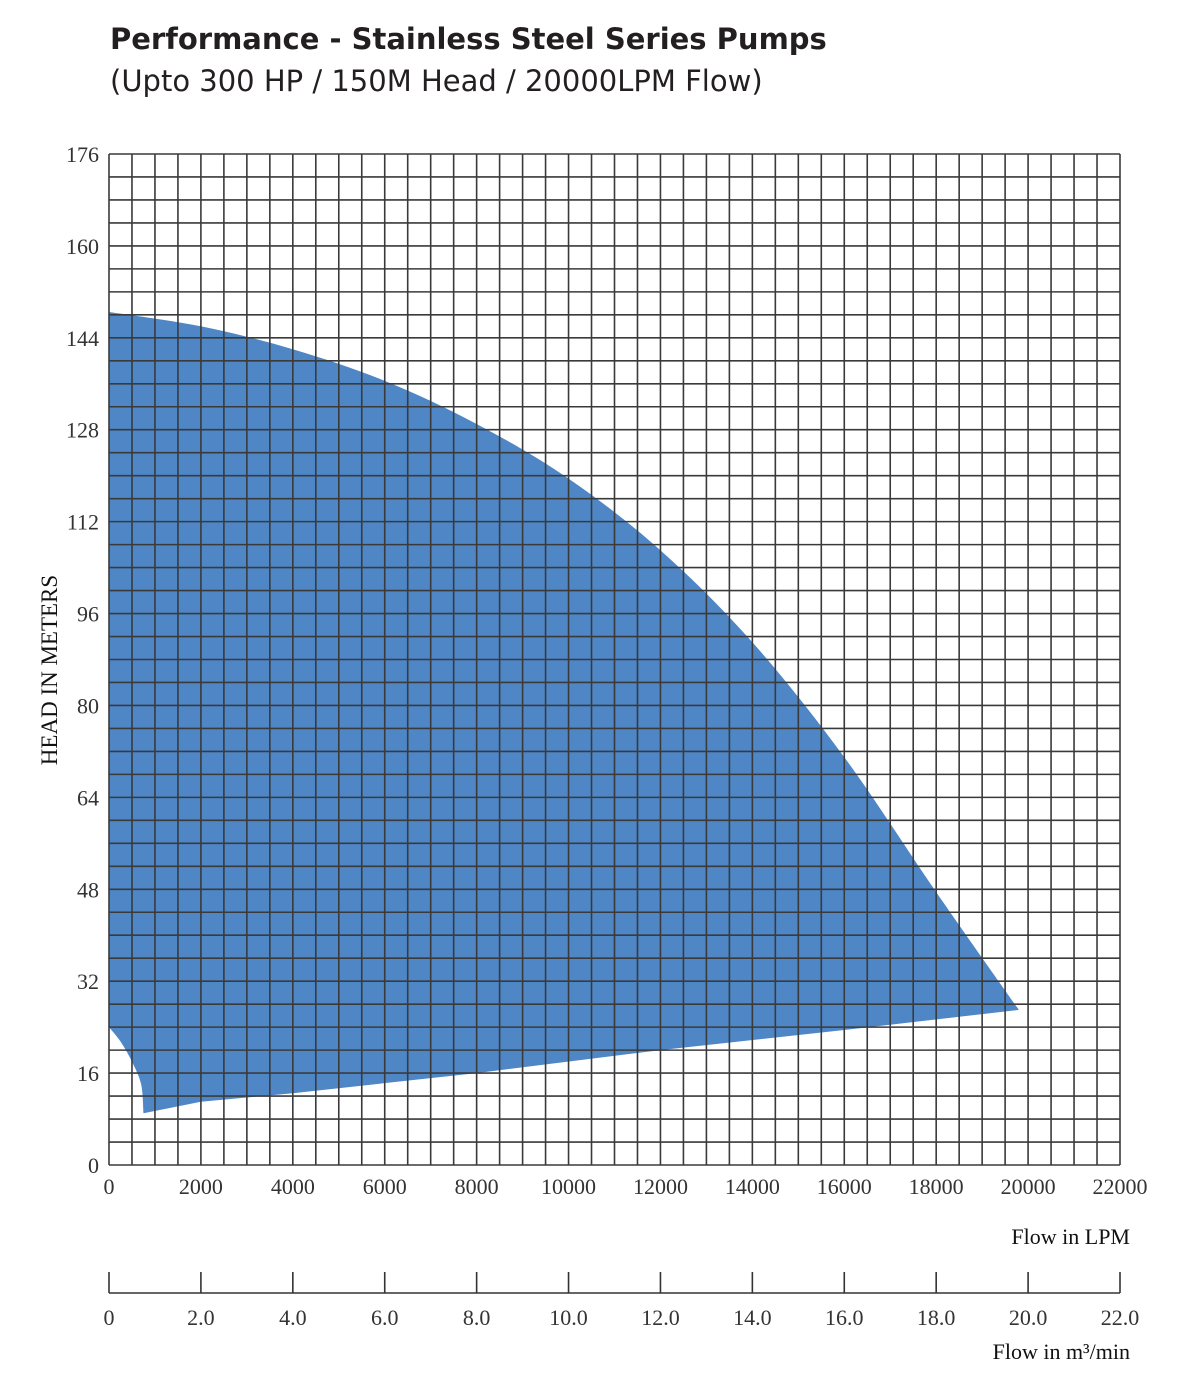 The image size is (1200, 1395). I want to click on y-tick-label: 128, so click(82, 430).